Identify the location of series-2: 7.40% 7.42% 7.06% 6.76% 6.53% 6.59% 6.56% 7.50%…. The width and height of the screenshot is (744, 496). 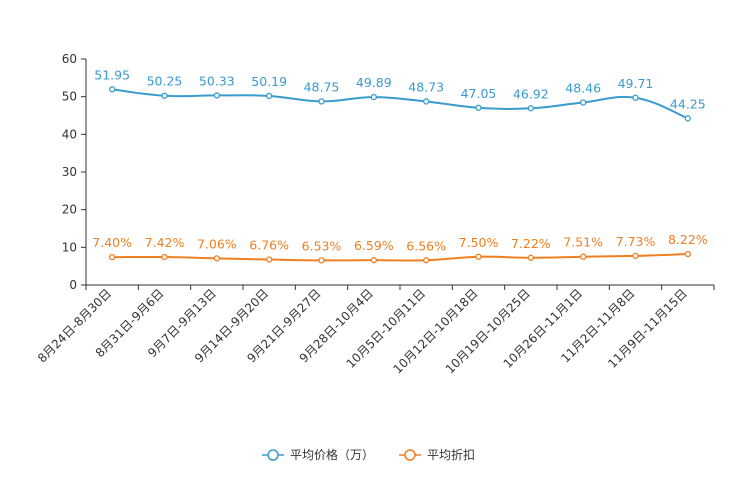
(400, 248).